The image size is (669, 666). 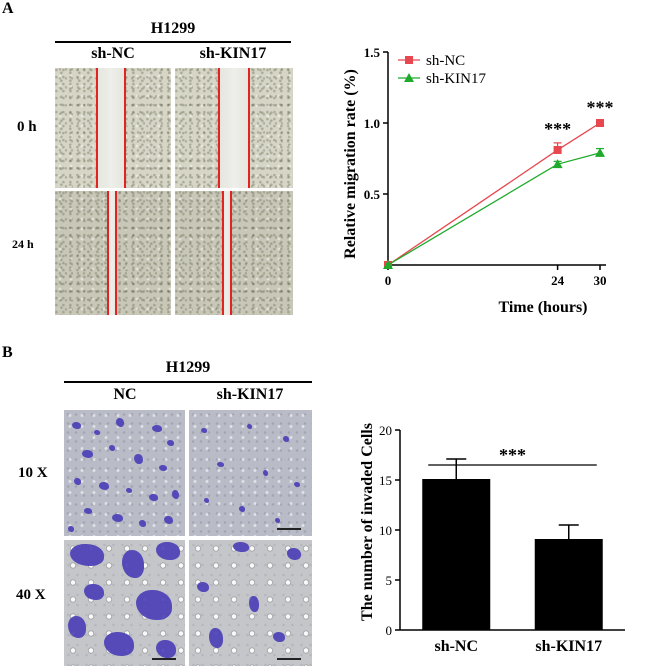 I want to click on line-chart-ylabel: Relative migration rate (%), so click(x=350, y=164).